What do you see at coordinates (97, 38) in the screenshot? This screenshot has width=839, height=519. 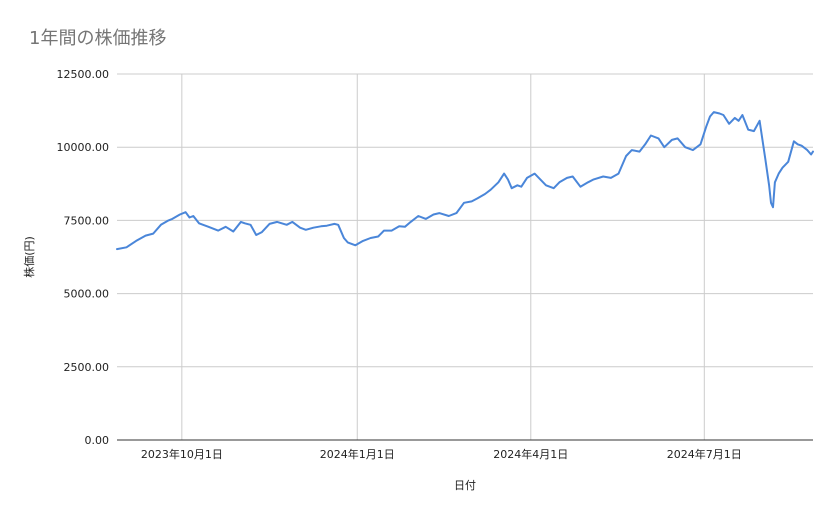 I see `chart-title: 1年間の株価推移` at bounding box center [97, 38].